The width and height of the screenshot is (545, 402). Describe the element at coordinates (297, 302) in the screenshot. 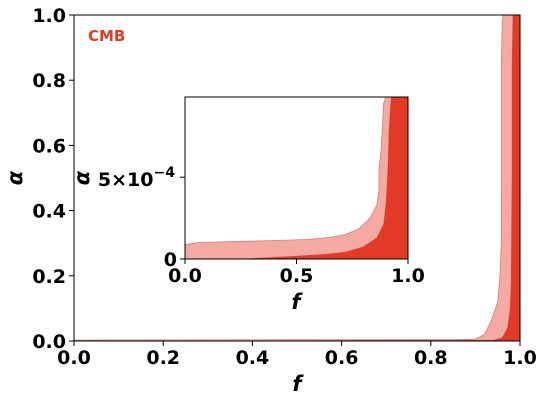

I see `inset-x-axis-label: f` at that location.